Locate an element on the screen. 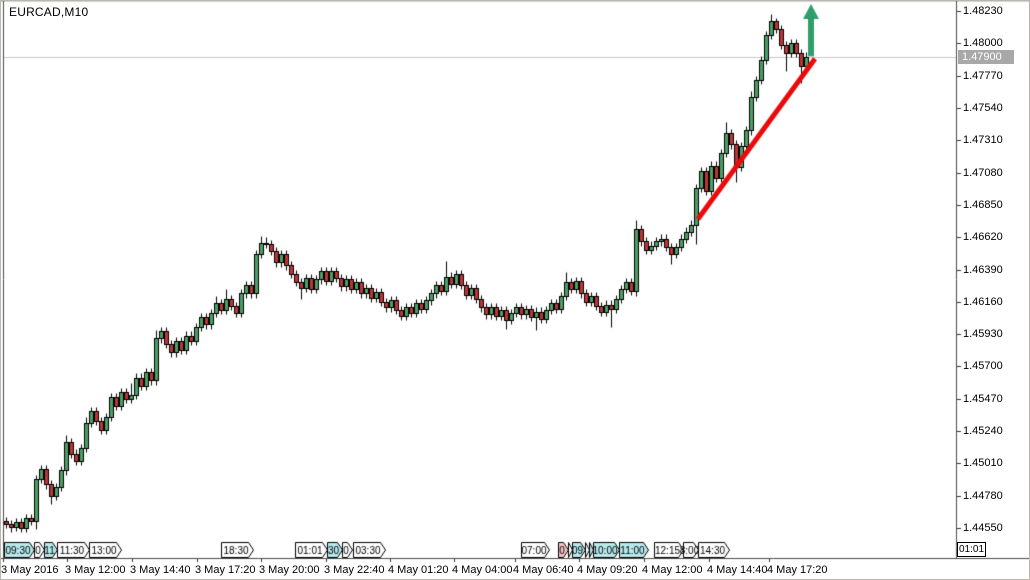  price-axis-label: 1.45930 is located at coordinates (983, 334).